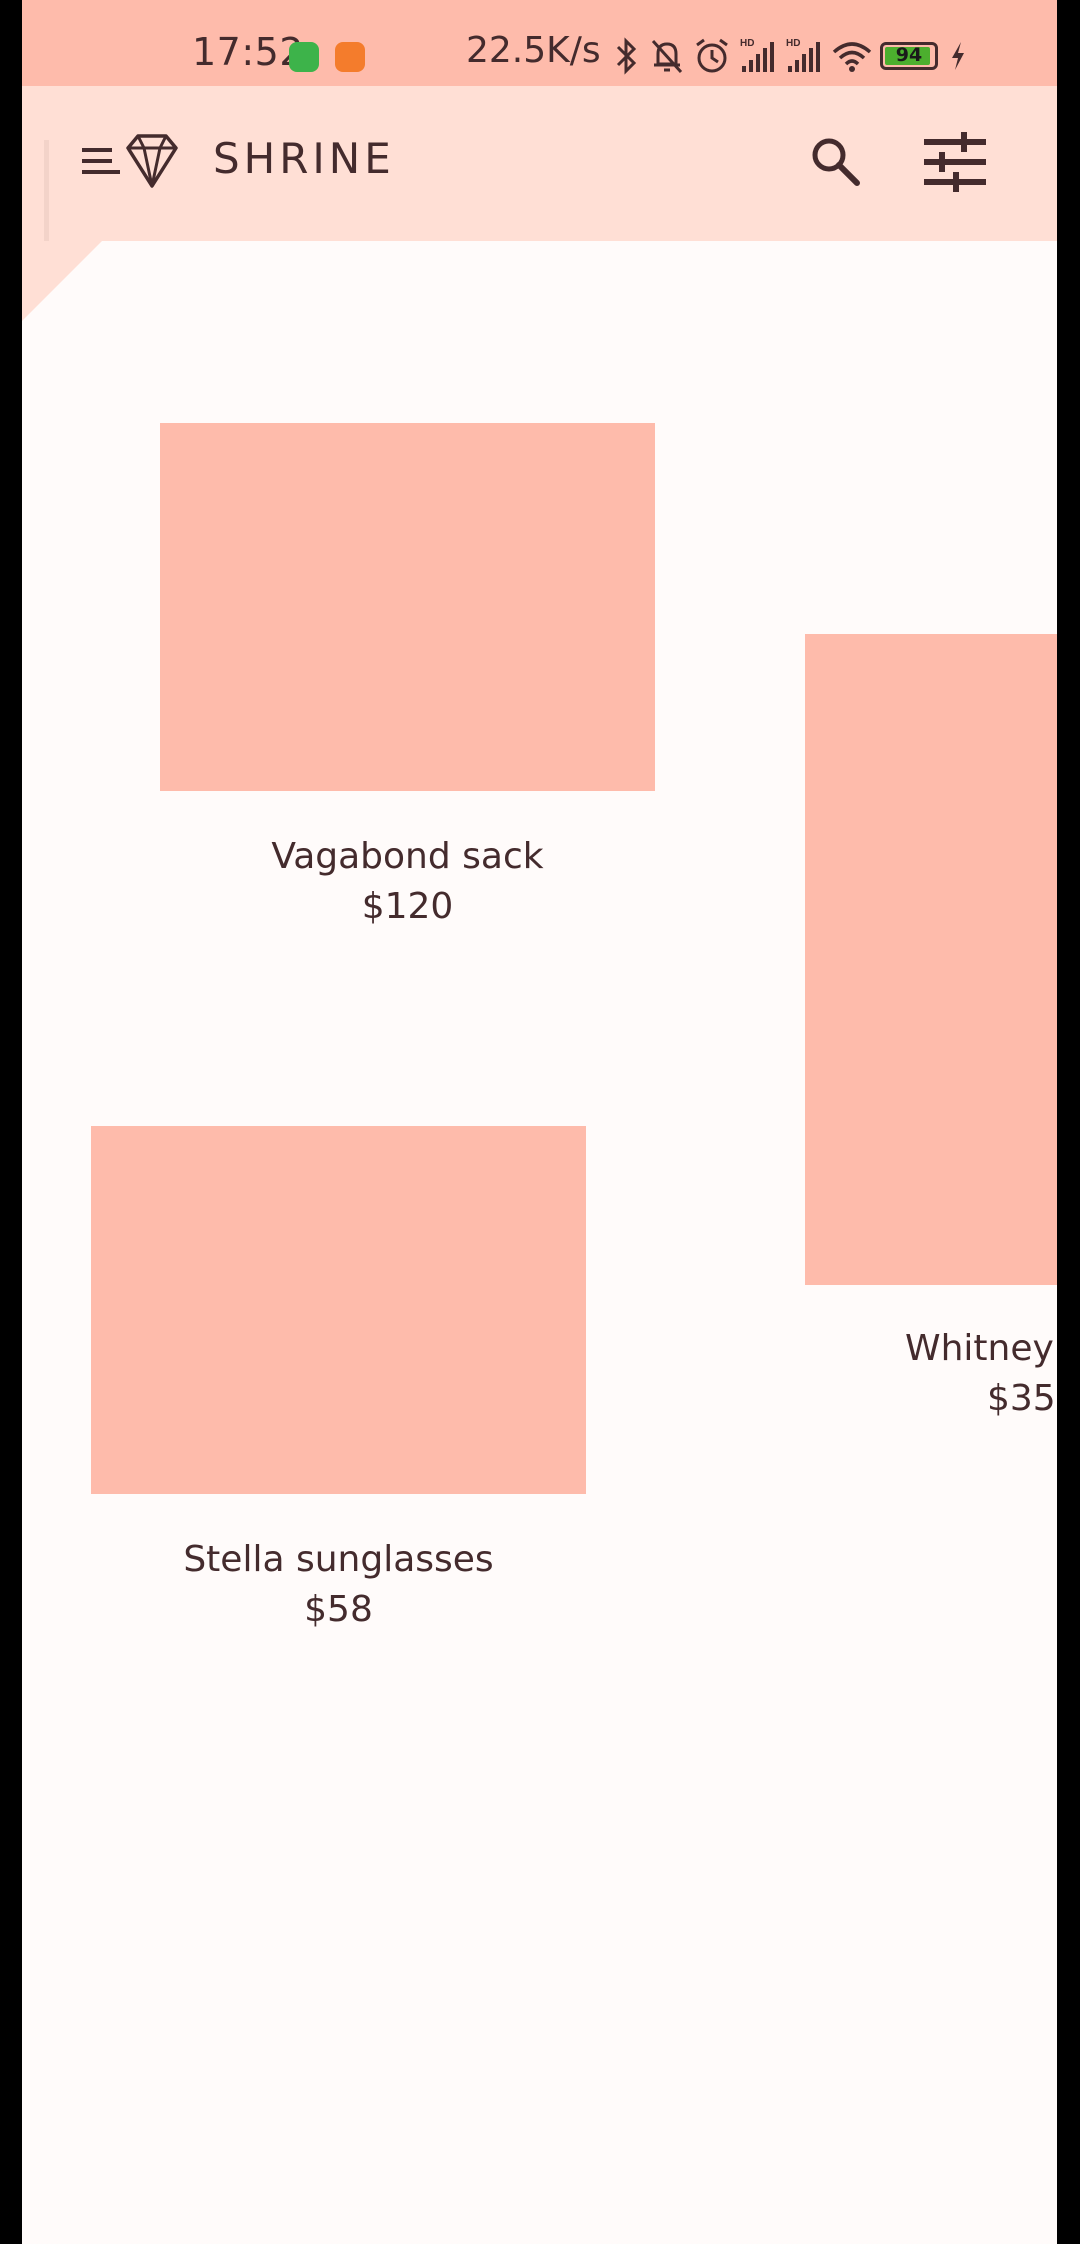  What do you see at coordinates (539, 163) in the screenshot?
I see `app-bar: SHRINE` at bounding box center [539, 163].